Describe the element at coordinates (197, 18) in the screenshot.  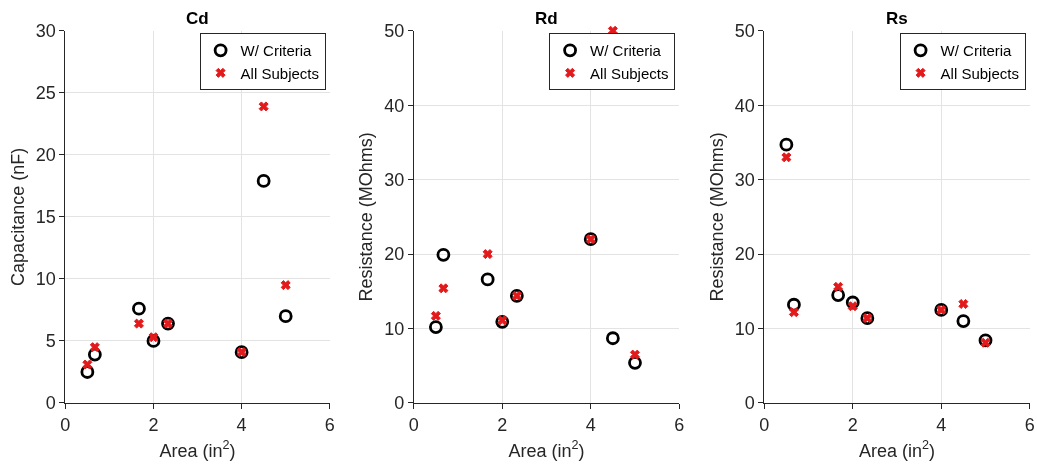
I see `chart-title: Cd` at that location.